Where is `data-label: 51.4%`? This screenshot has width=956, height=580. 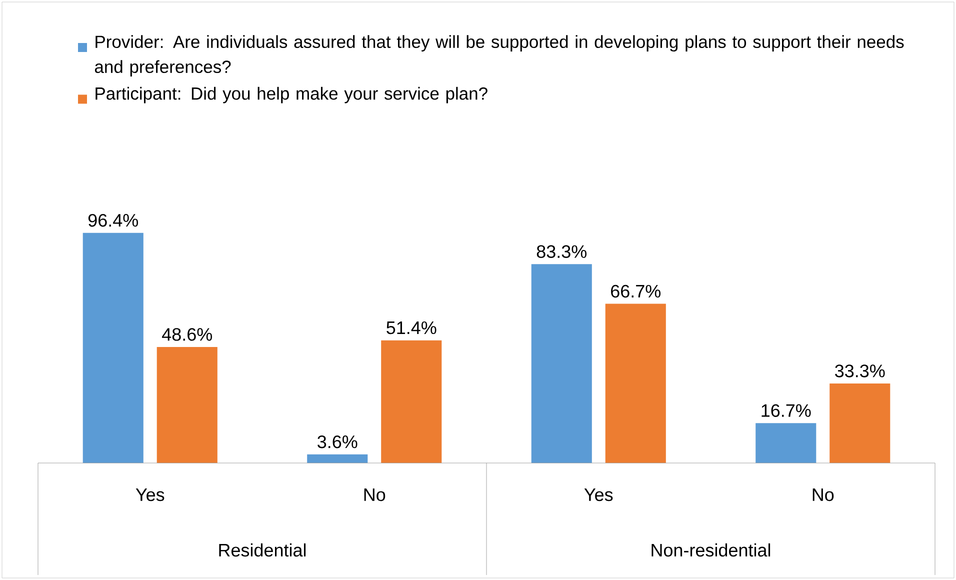
data-label: 51.4% is located at coordinates (411, 327).